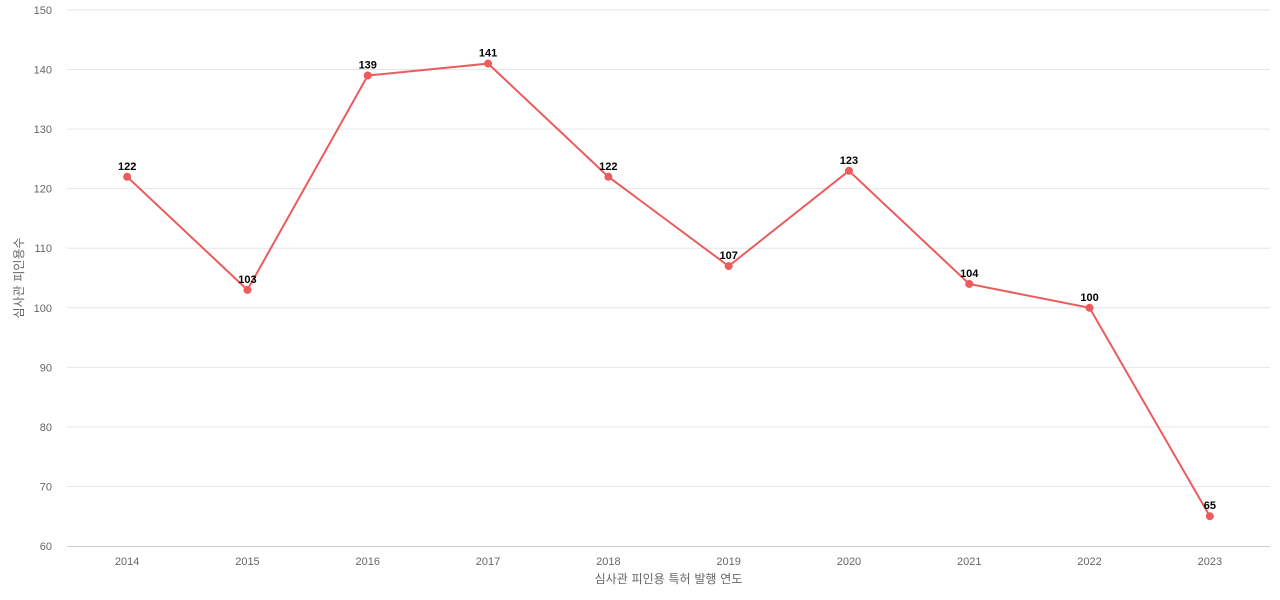 This screenshot has height=600, width=1280. Describe the element at coordinates (43, 249) in the screenshot. I see `y-tick-label: 110` at that location.